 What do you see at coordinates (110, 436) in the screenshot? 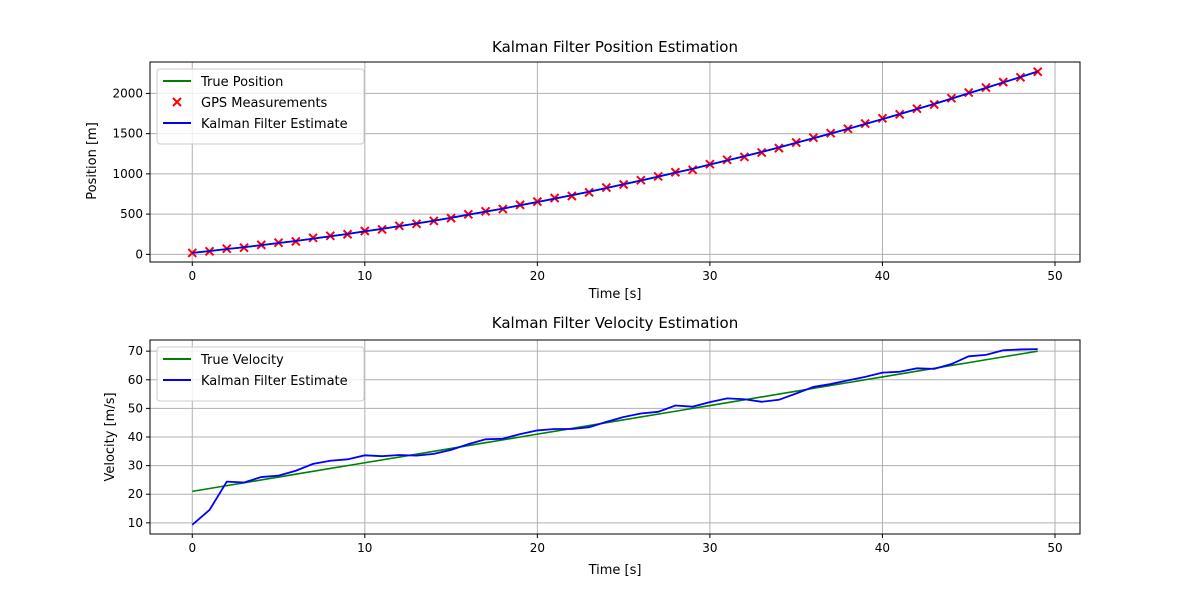
I see `velocity-ylabel: Velocity [m/s]` at bounding box center [110, 436].